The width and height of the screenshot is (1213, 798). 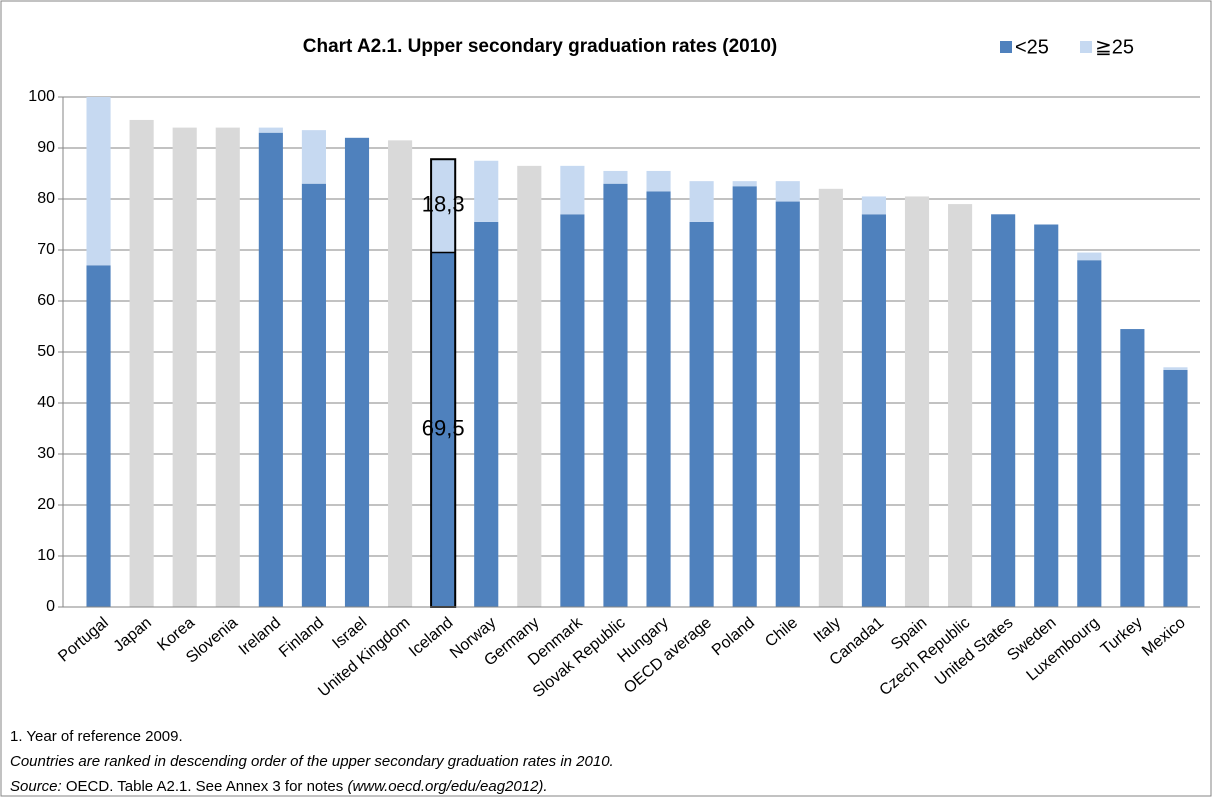 I want to click on source-label: Source:, so click(x=36, y=786).